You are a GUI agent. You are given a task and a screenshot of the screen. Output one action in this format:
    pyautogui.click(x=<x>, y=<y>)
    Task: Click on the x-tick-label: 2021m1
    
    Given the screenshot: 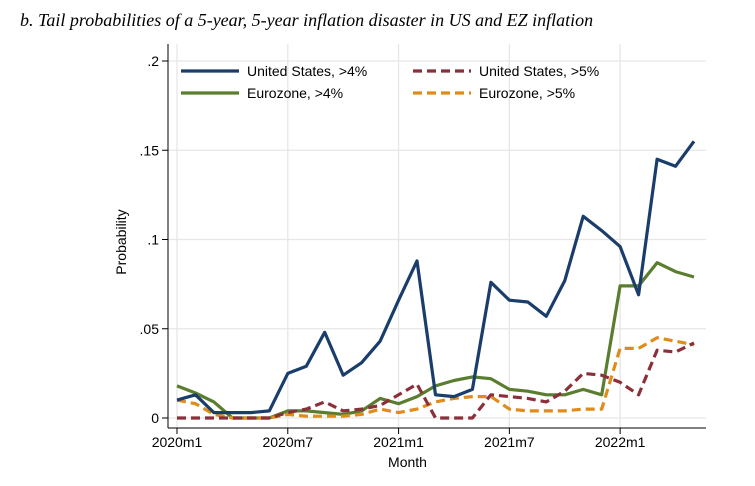 What is the action you would take?
    pyautogui.click(x=398, y=442)
    